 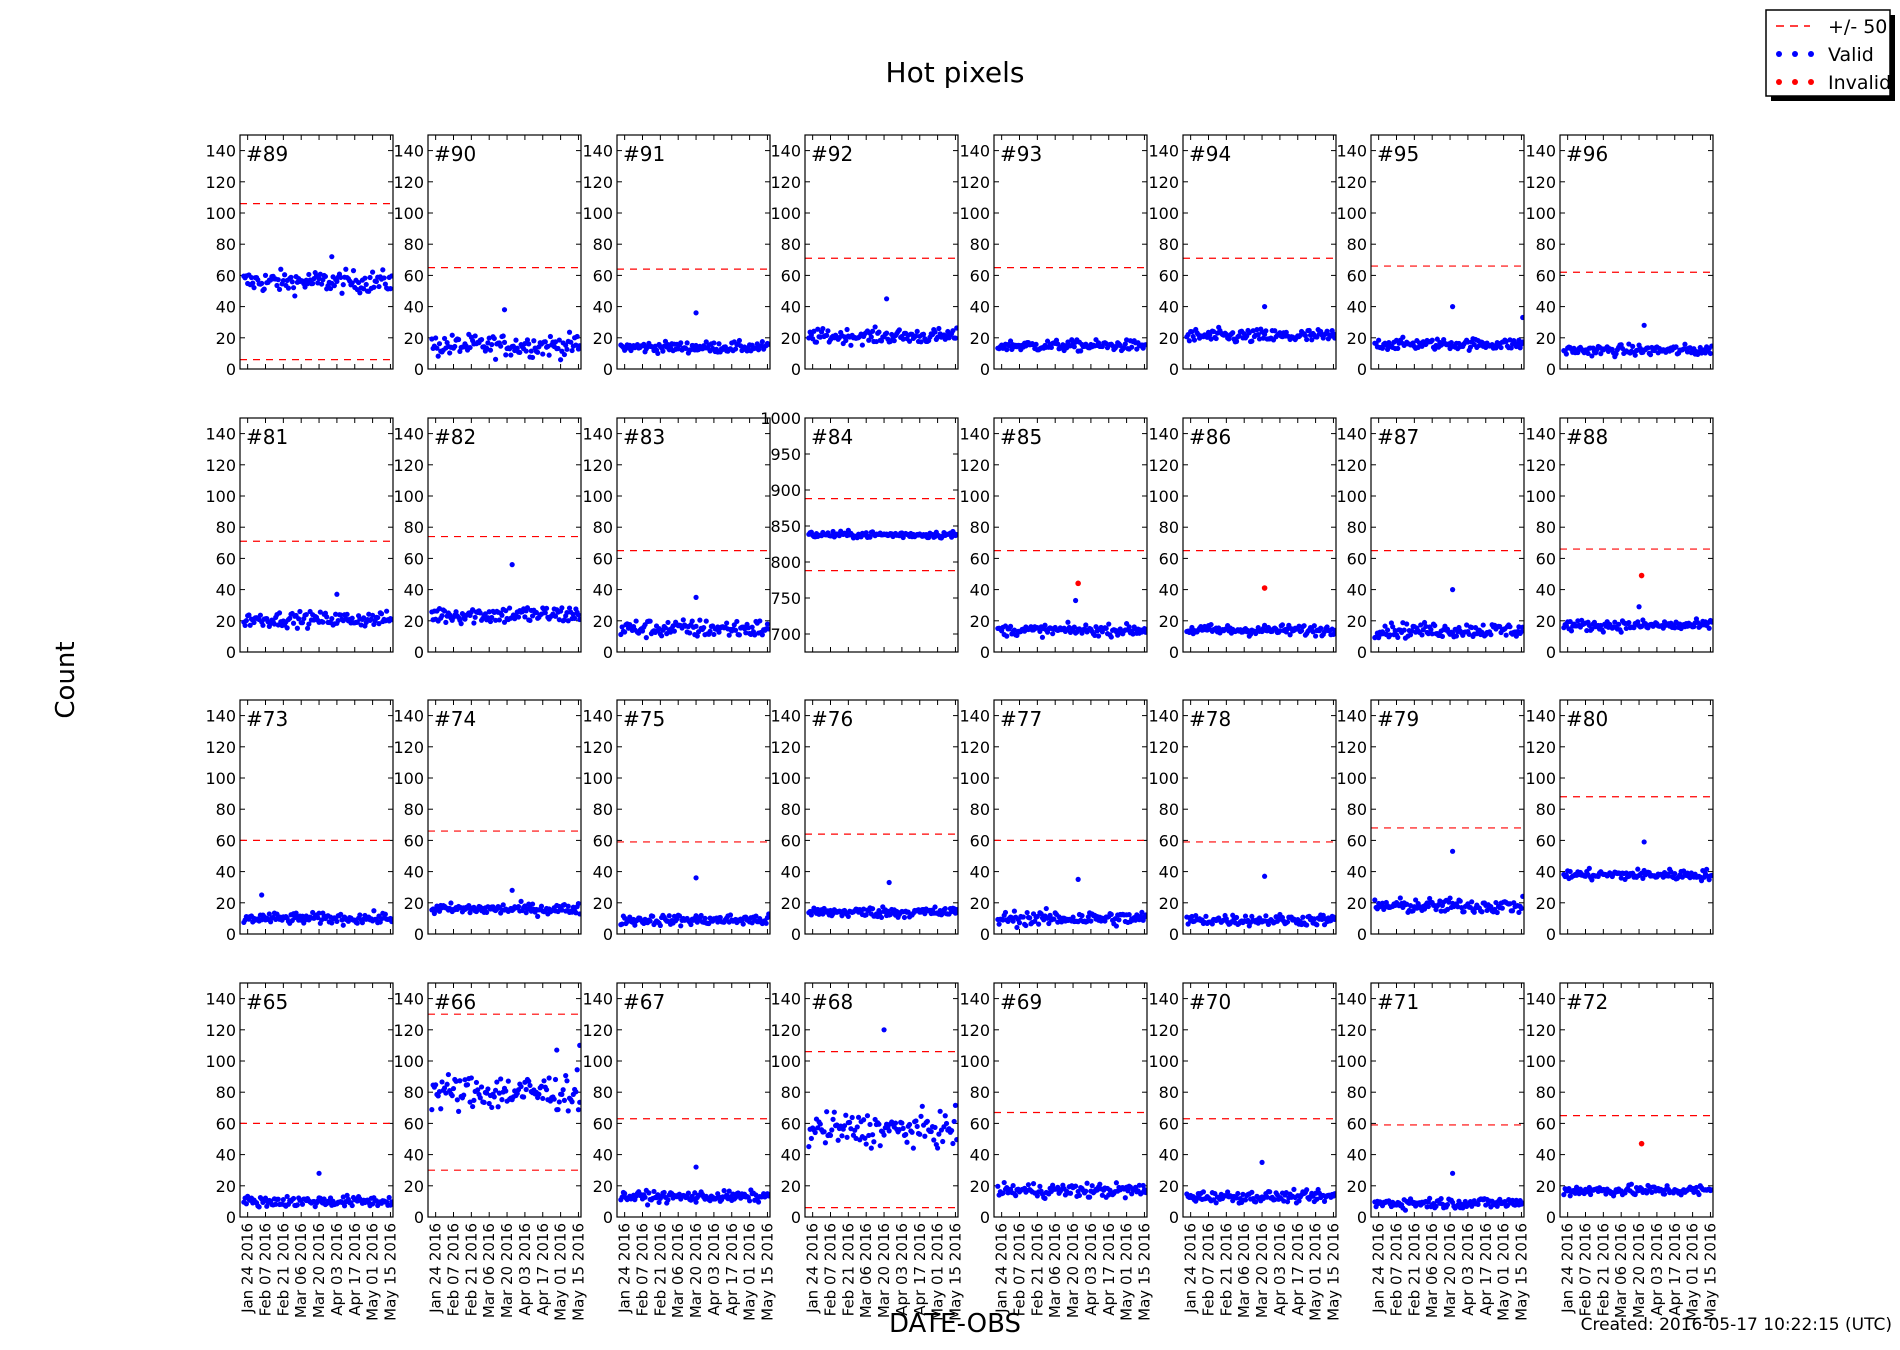 I want to click on y-tick-label: 1000, so click(x=780, y=418).